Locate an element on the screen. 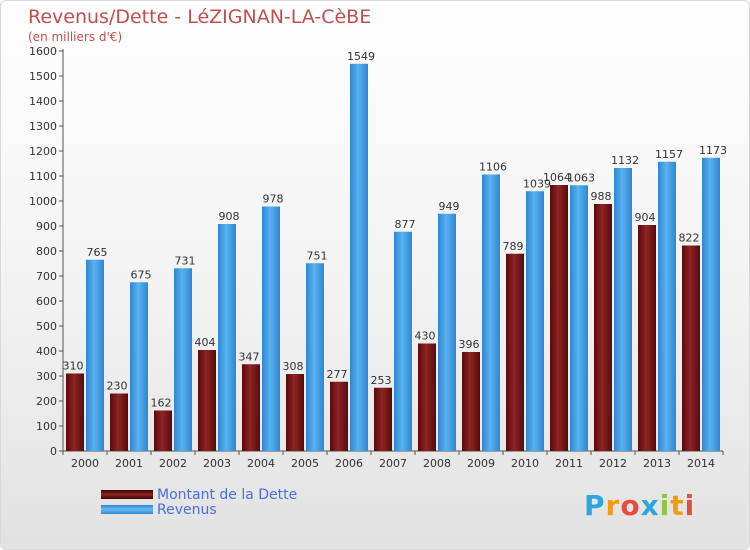  y-tick-label: 900 is located at coordinates (46, 226).